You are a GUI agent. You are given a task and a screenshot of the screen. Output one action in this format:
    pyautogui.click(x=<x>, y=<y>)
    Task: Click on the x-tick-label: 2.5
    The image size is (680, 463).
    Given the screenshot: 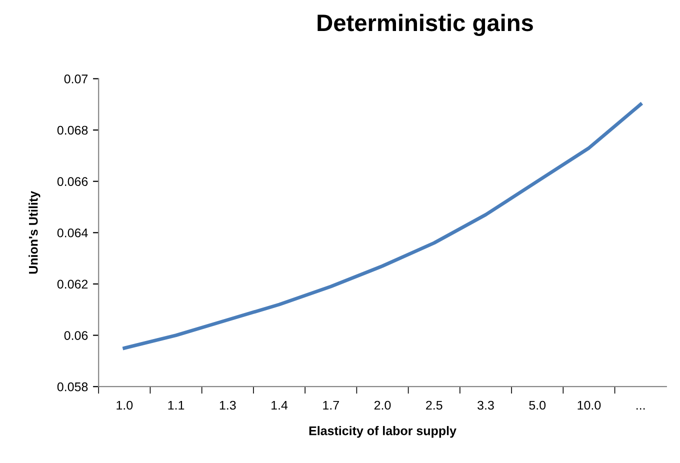 What is the action you would take?
    pyautogui.click(x=434, y=405)
    